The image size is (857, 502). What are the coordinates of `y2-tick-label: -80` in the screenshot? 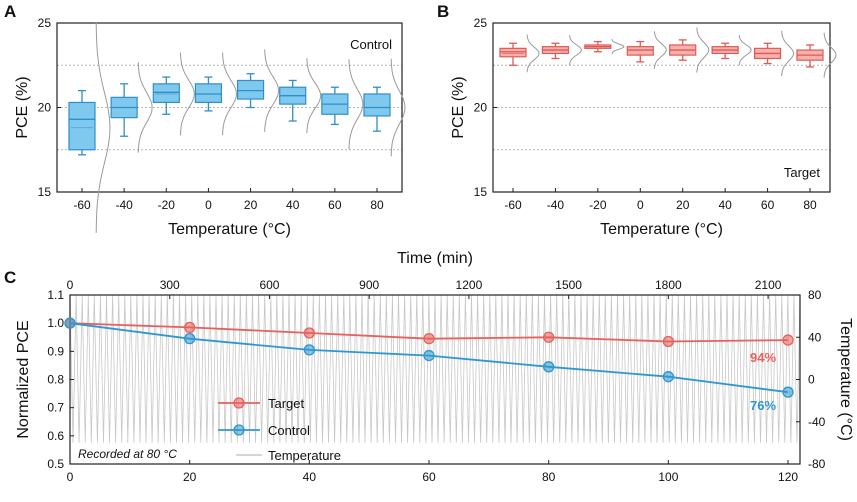 It's located at (817, 464).